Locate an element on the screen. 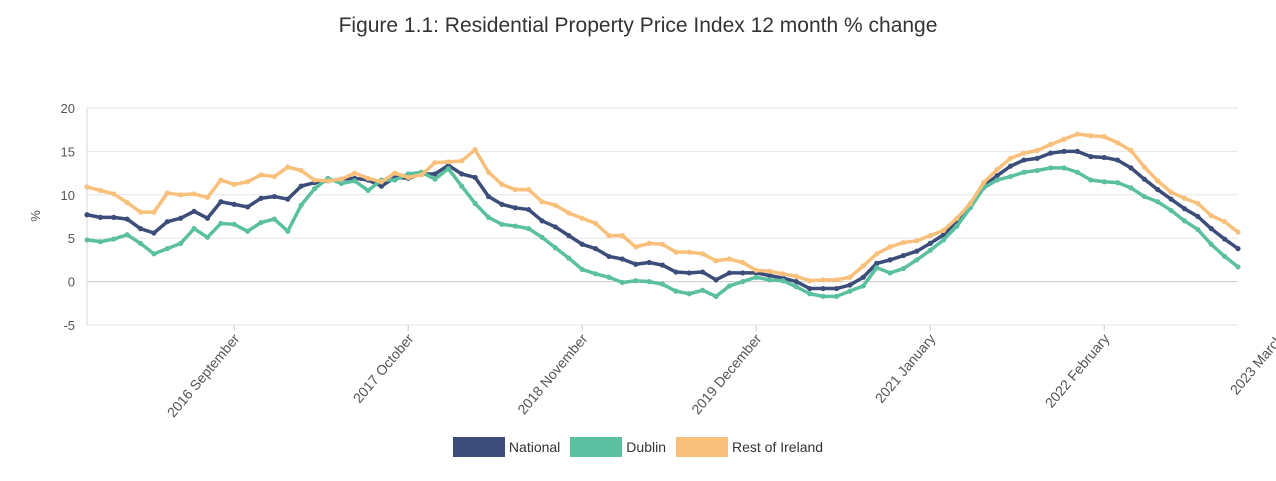  legend-item-dublin: Dublin is located at coordinates (618, 447).